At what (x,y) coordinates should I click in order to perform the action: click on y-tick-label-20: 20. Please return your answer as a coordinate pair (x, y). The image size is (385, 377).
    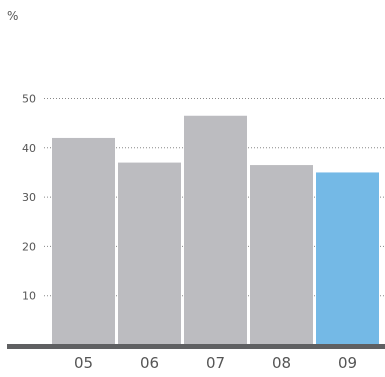
    Looking at the image, I should click on (29, 246).